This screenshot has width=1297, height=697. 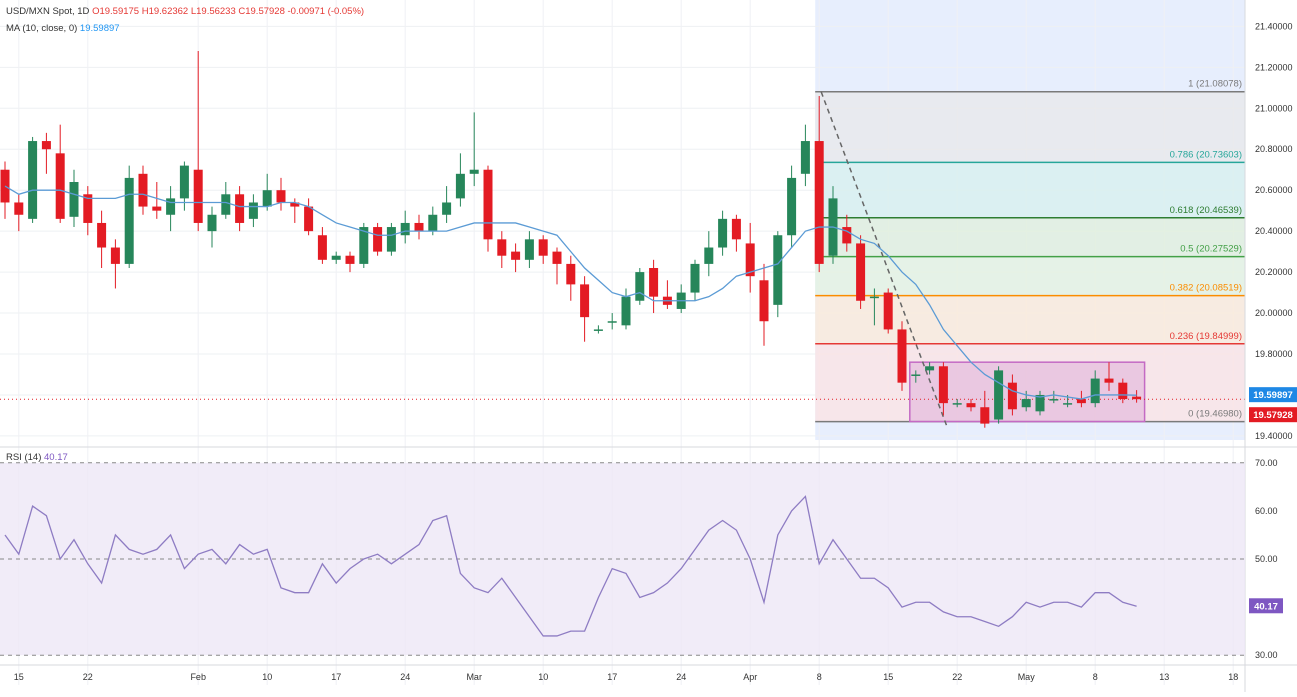 I want to click on rsi-legend-value: 40.17, so click(x=56, y=457).